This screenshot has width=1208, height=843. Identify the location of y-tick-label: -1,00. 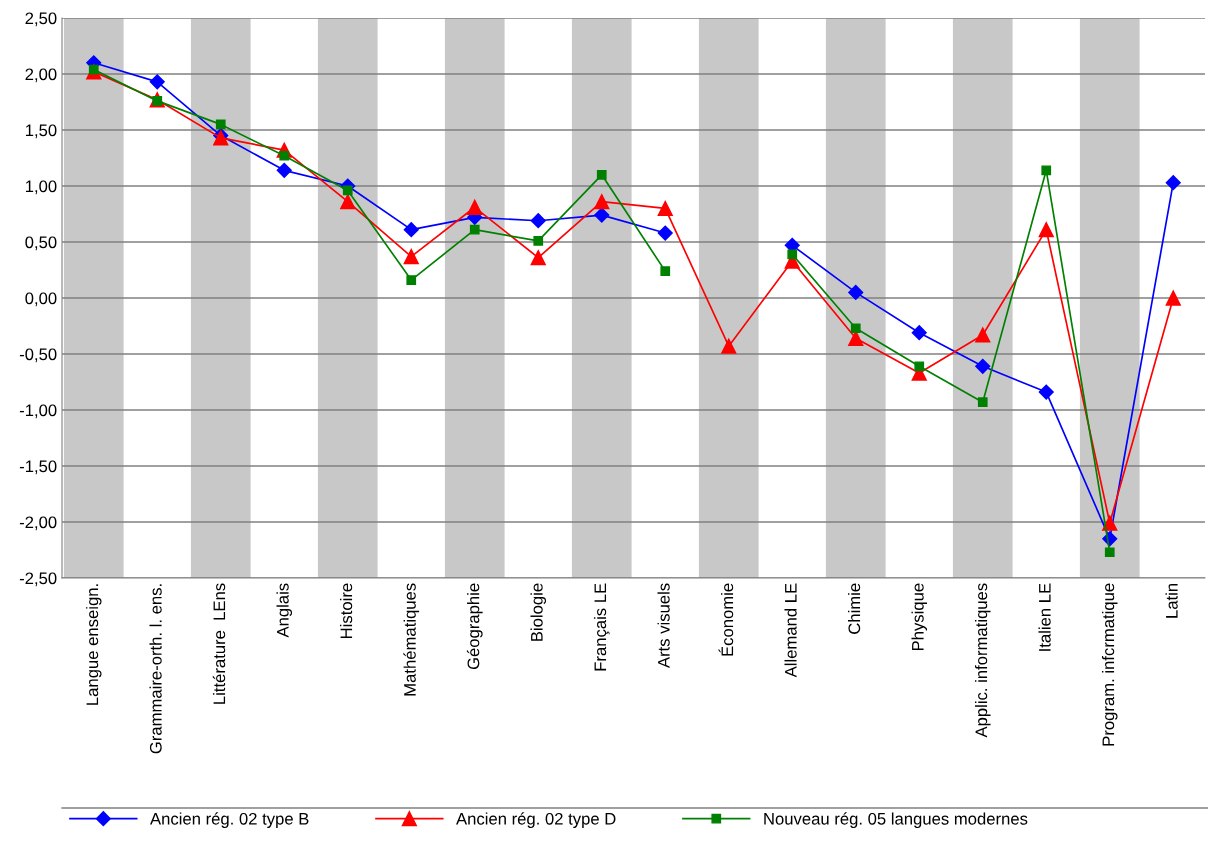
(38, 411).